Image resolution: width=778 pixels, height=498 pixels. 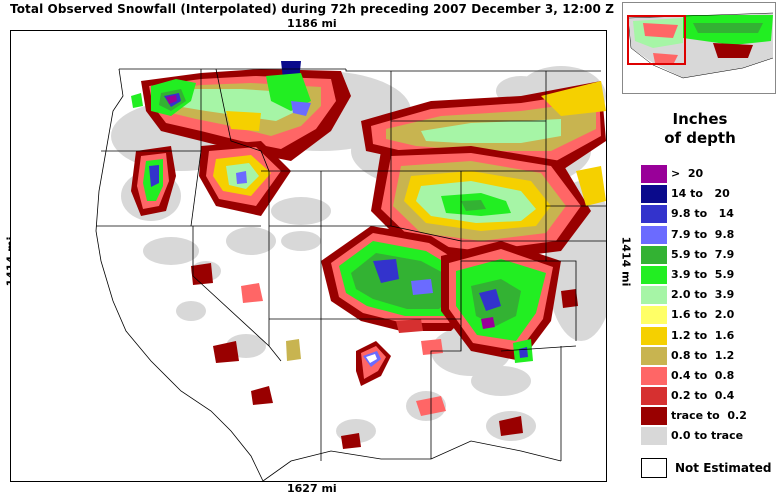 I want to click on legend-row: 1.2 to 1.6, so click(x=706, y=336).